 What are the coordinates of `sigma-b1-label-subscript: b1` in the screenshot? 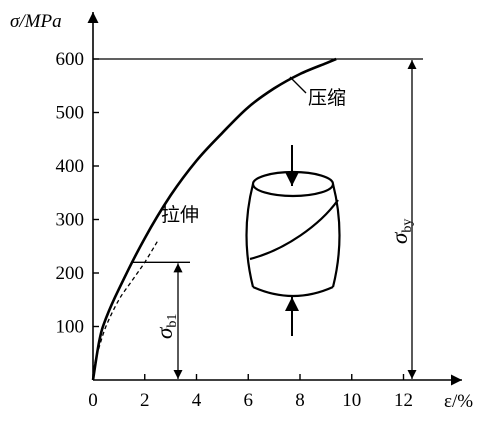 It's located at (172, 321).